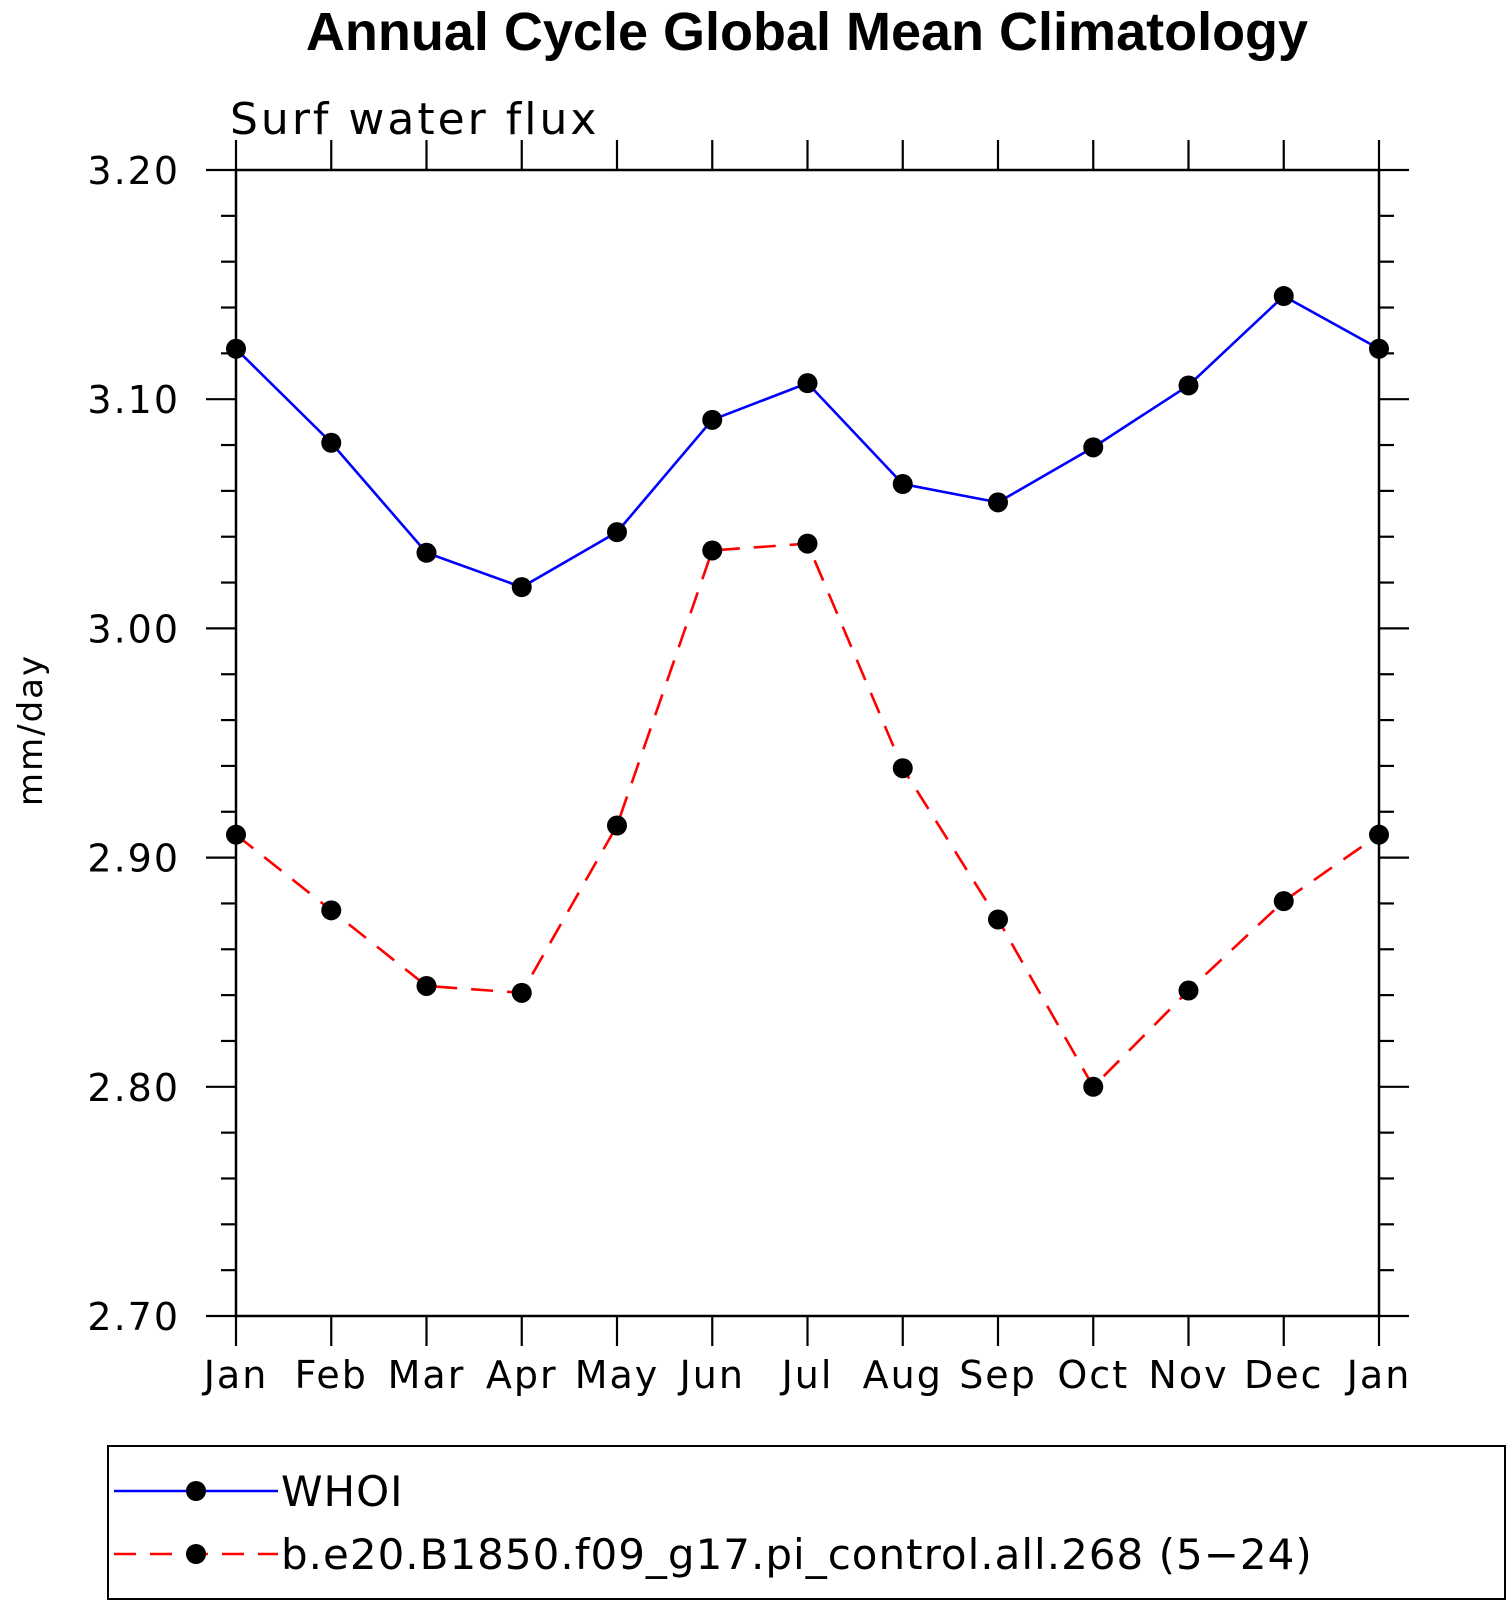 This screenshot has width=1510, height=1604. Describe the element at coordinates (427, 1375) in the screenshot. I see `x-tick-label: Mar` at that location.